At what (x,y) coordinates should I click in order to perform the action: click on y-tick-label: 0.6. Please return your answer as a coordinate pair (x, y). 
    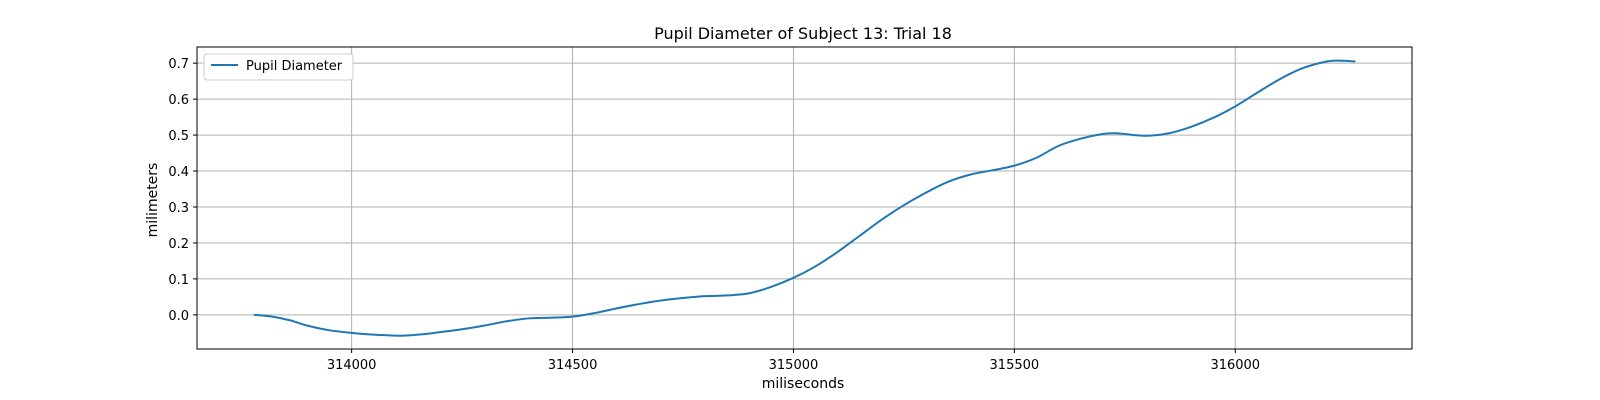
    Looking at the image, I should click on (178, 100).